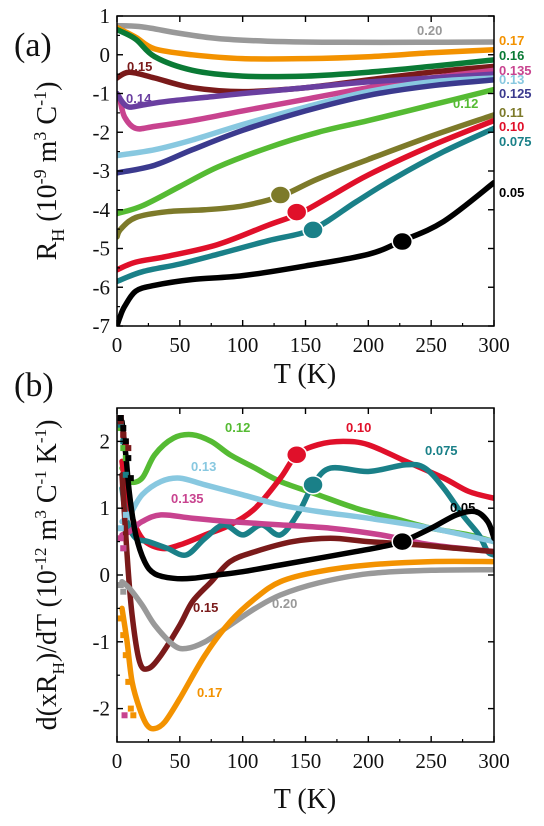 This screenshot has height=826, width=544. Describe the element at coordinates (102, 287) in the screenshot. I see `y-tick-label: -6` at that location.